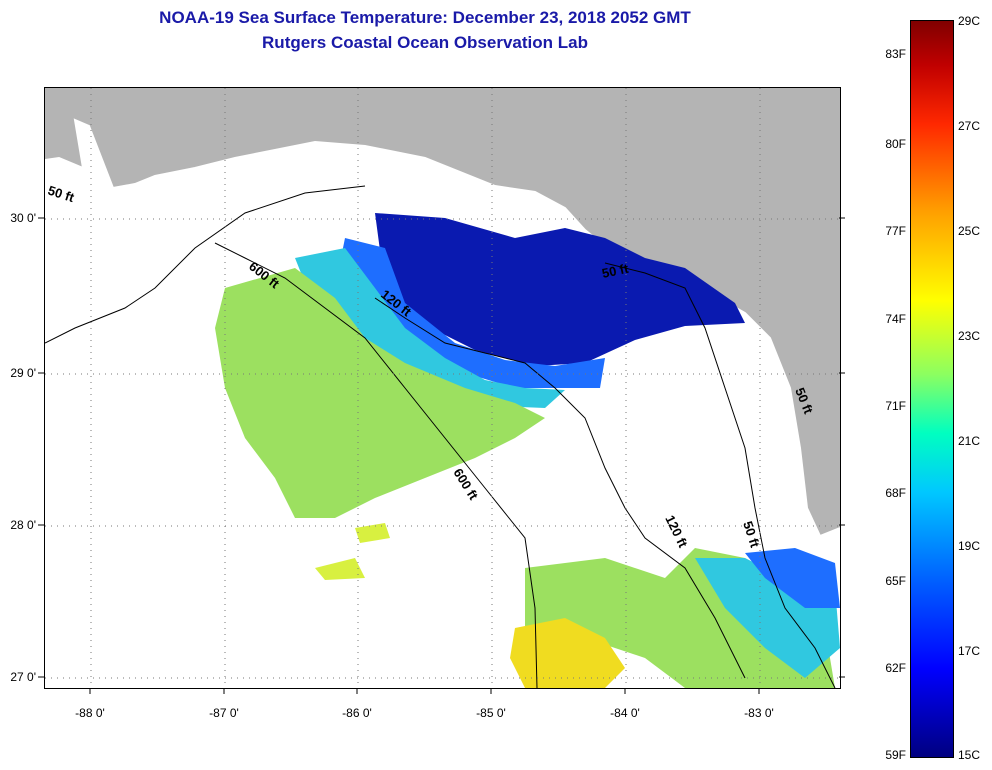 This screenshot has width=992, height=770. Describe the element at coordinates (969, 441) in the screenshot. I see `colorbar-c-21: 21C` at that location.